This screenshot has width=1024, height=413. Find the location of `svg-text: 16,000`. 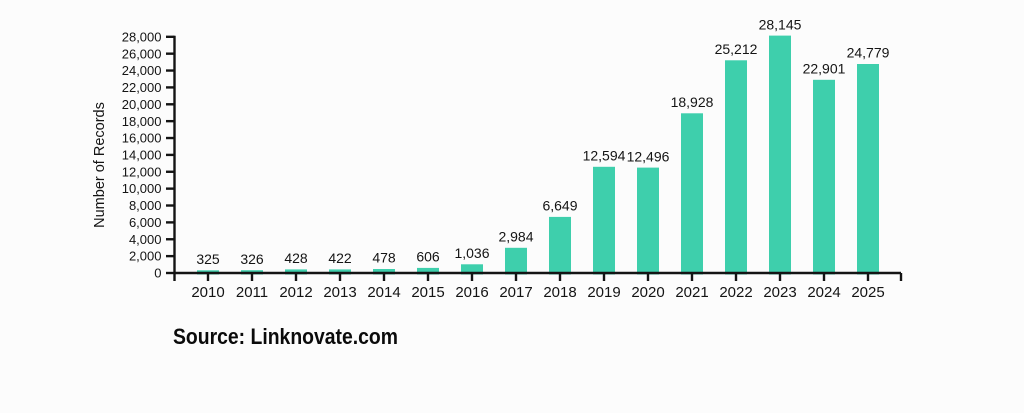

svg-text: 16,000 is located at coordinates (142, 138).